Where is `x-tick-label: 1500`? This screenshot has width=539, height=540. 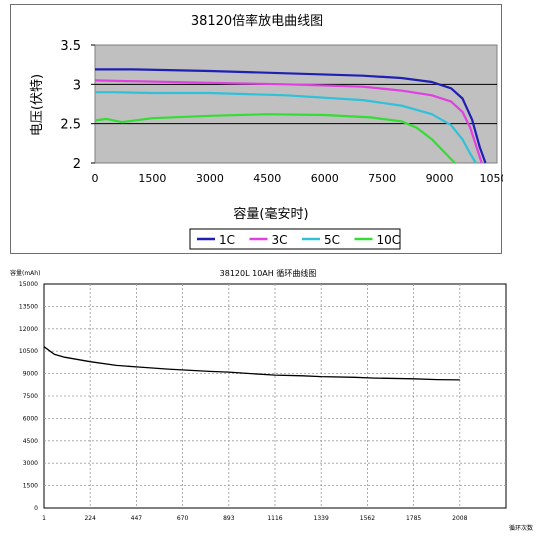 x-tick-label: 1500 is located at coordinates (152, 178).